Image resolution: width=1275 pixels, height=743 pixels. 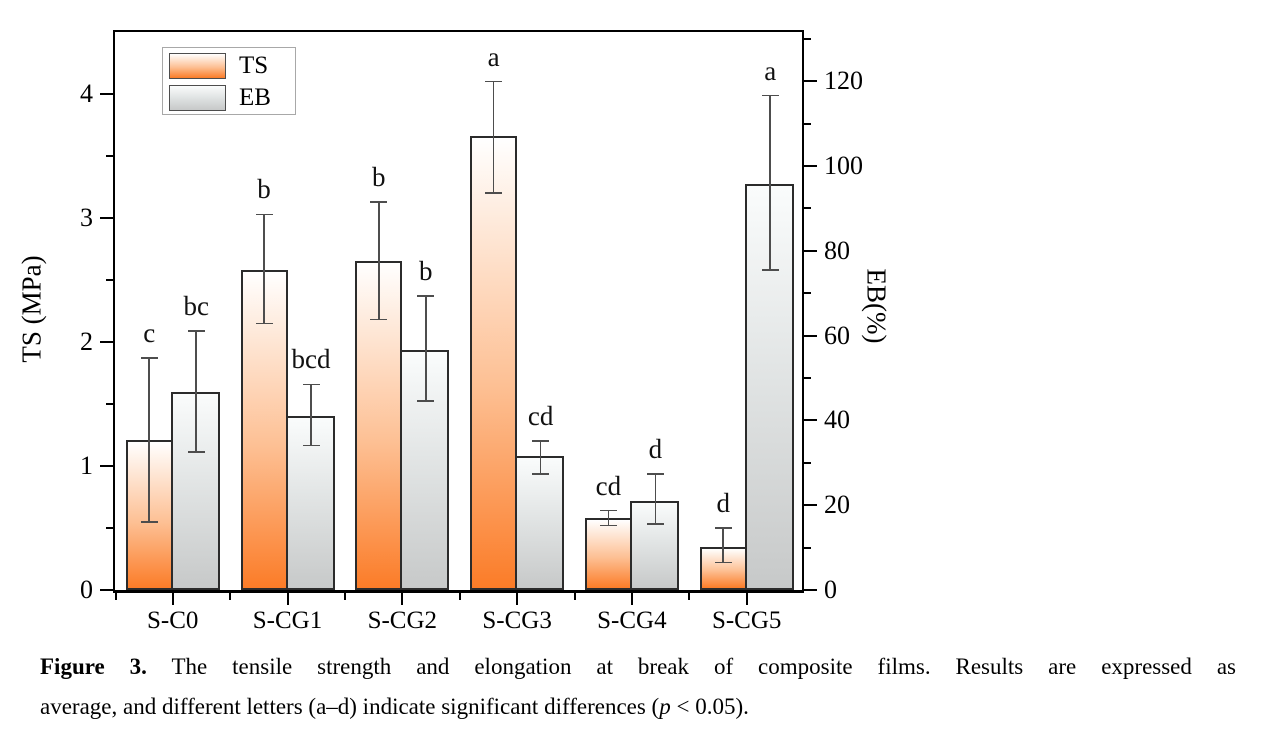 What do you see at coordinates (608, 485) in the screenshot?
I see `significance-letter: cd` at bounding box center [608, 485].